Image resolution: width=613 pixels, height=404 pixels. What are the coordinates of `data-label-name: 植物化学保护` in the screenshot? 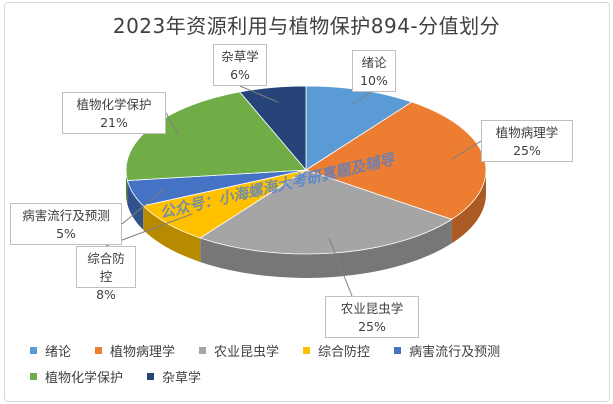 It's located at (114, 104).